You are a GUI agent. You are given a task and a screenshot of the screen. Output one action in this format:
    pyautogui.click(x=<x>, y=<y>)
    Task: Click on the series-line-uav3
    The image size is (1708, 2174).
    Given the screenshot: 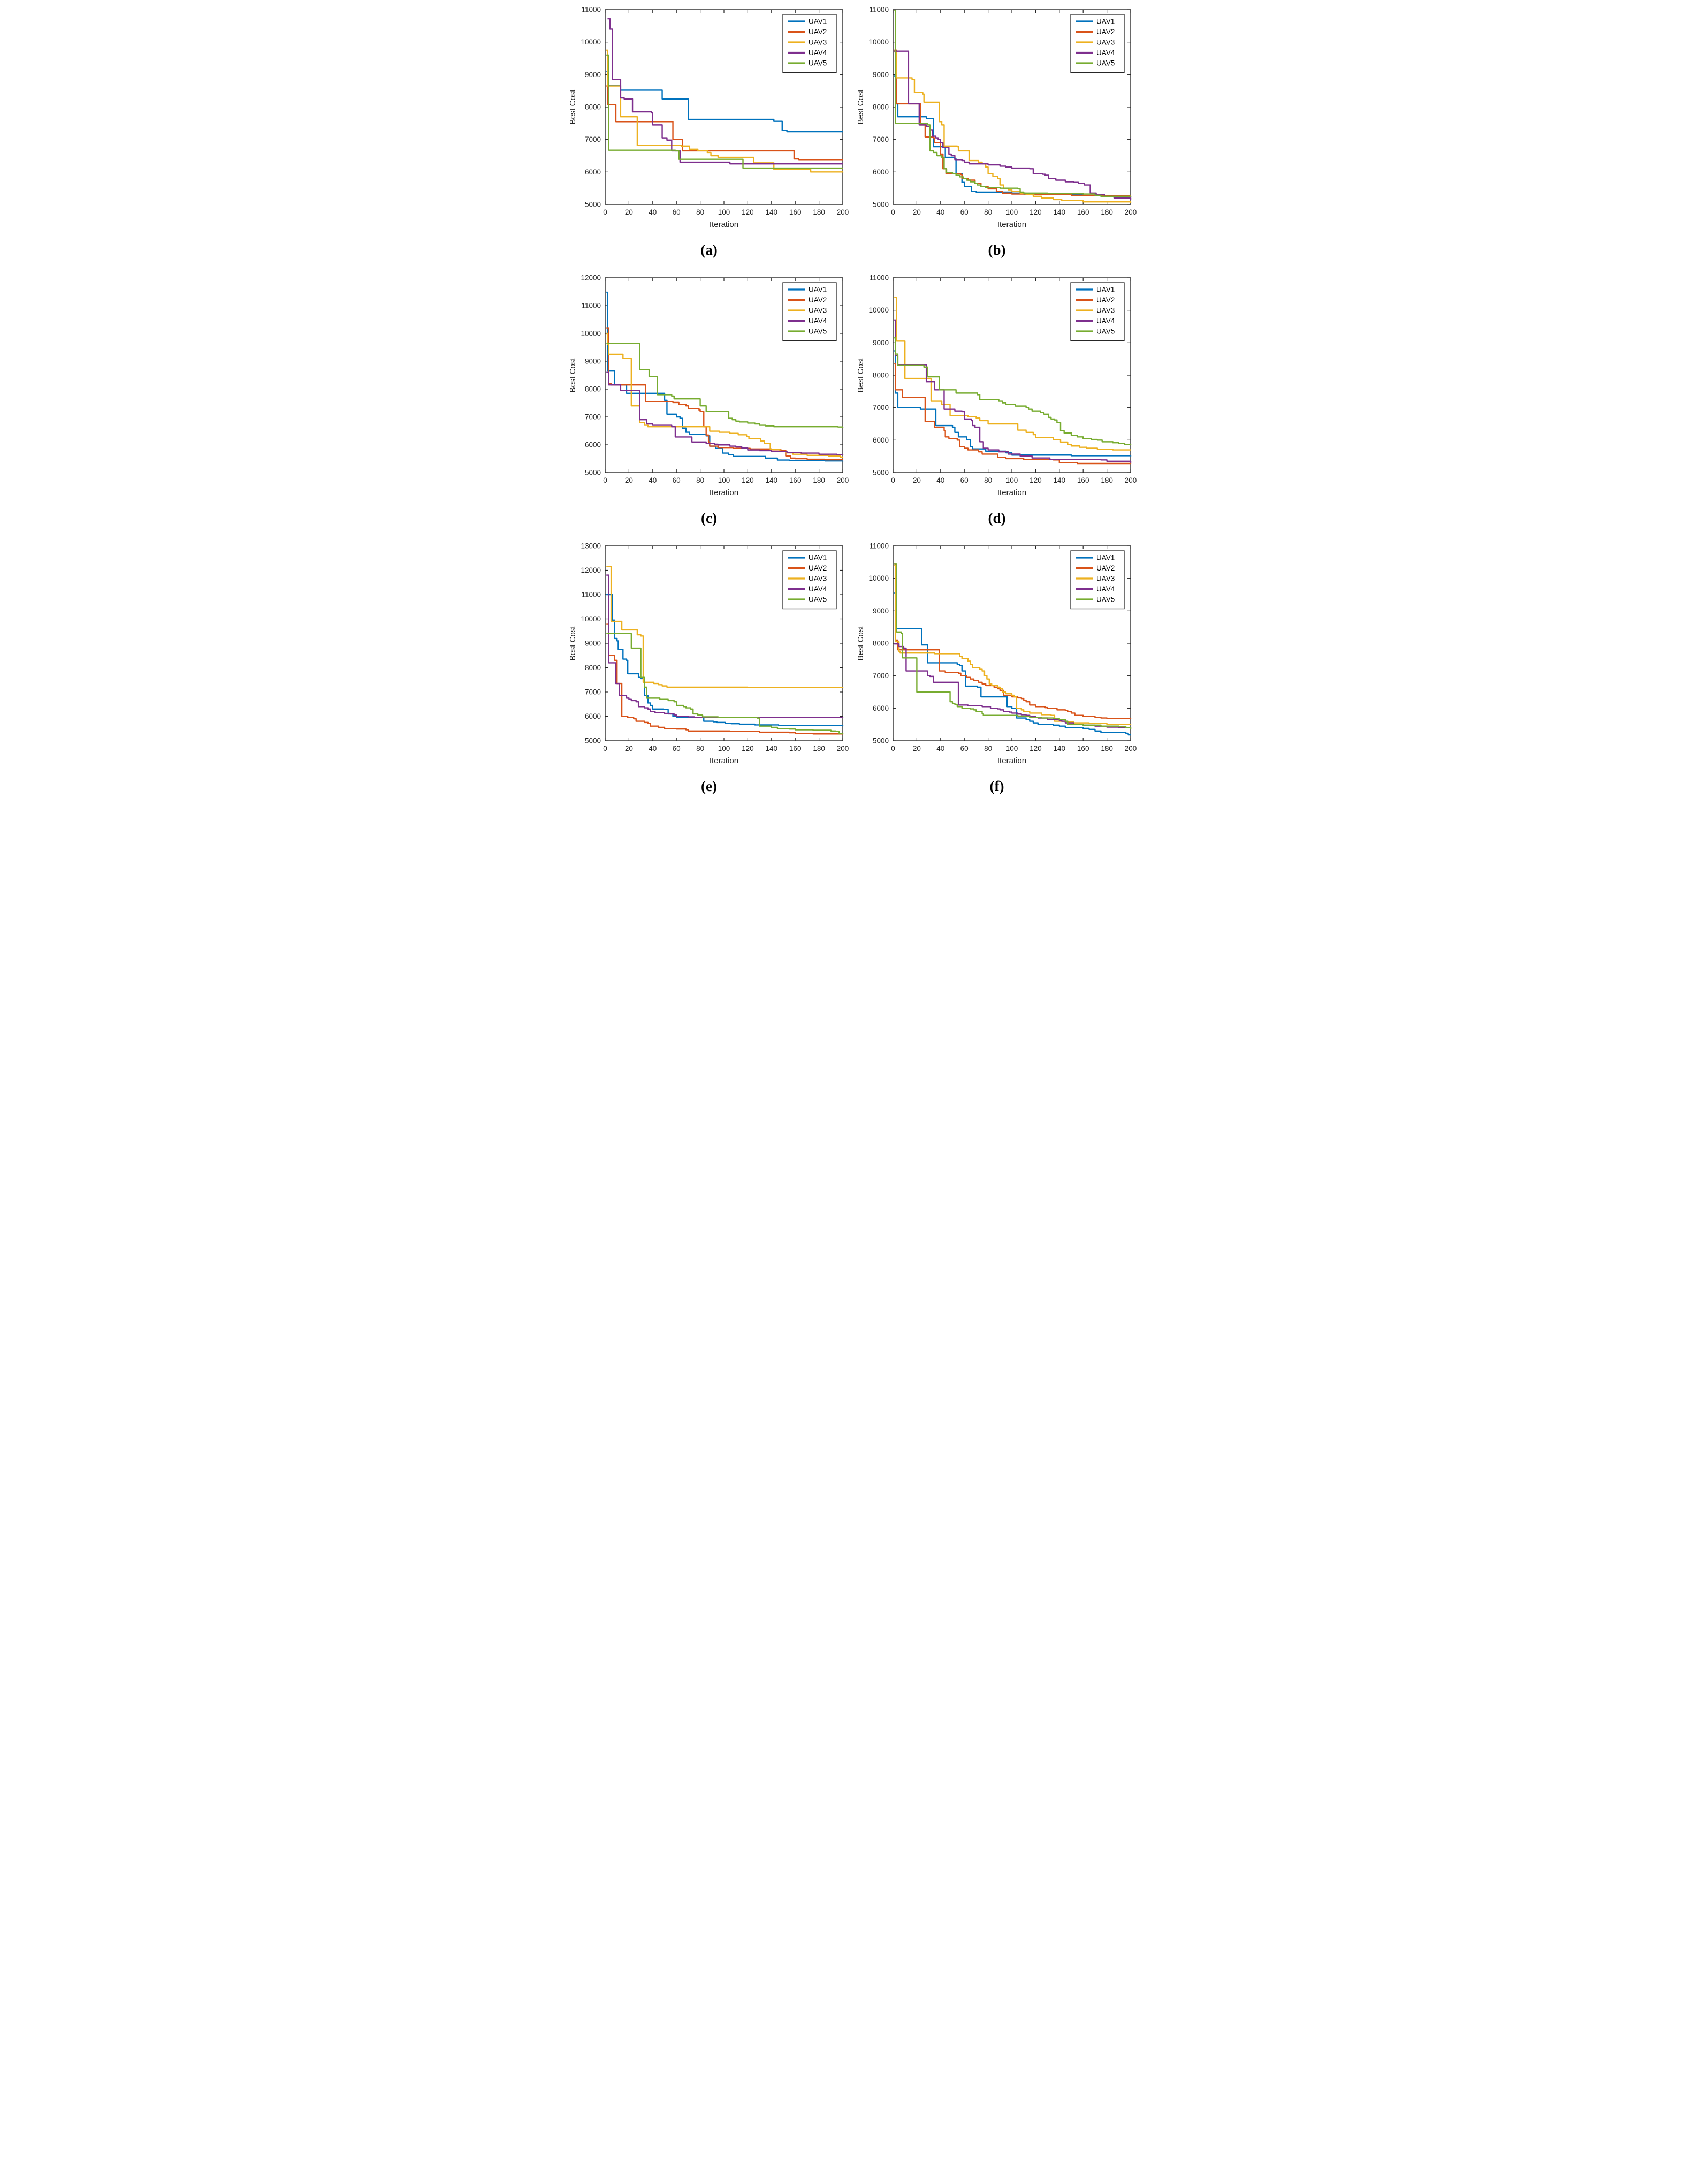 What is the action you would take?
    pyautogui.click(x=1013, y=127)
    